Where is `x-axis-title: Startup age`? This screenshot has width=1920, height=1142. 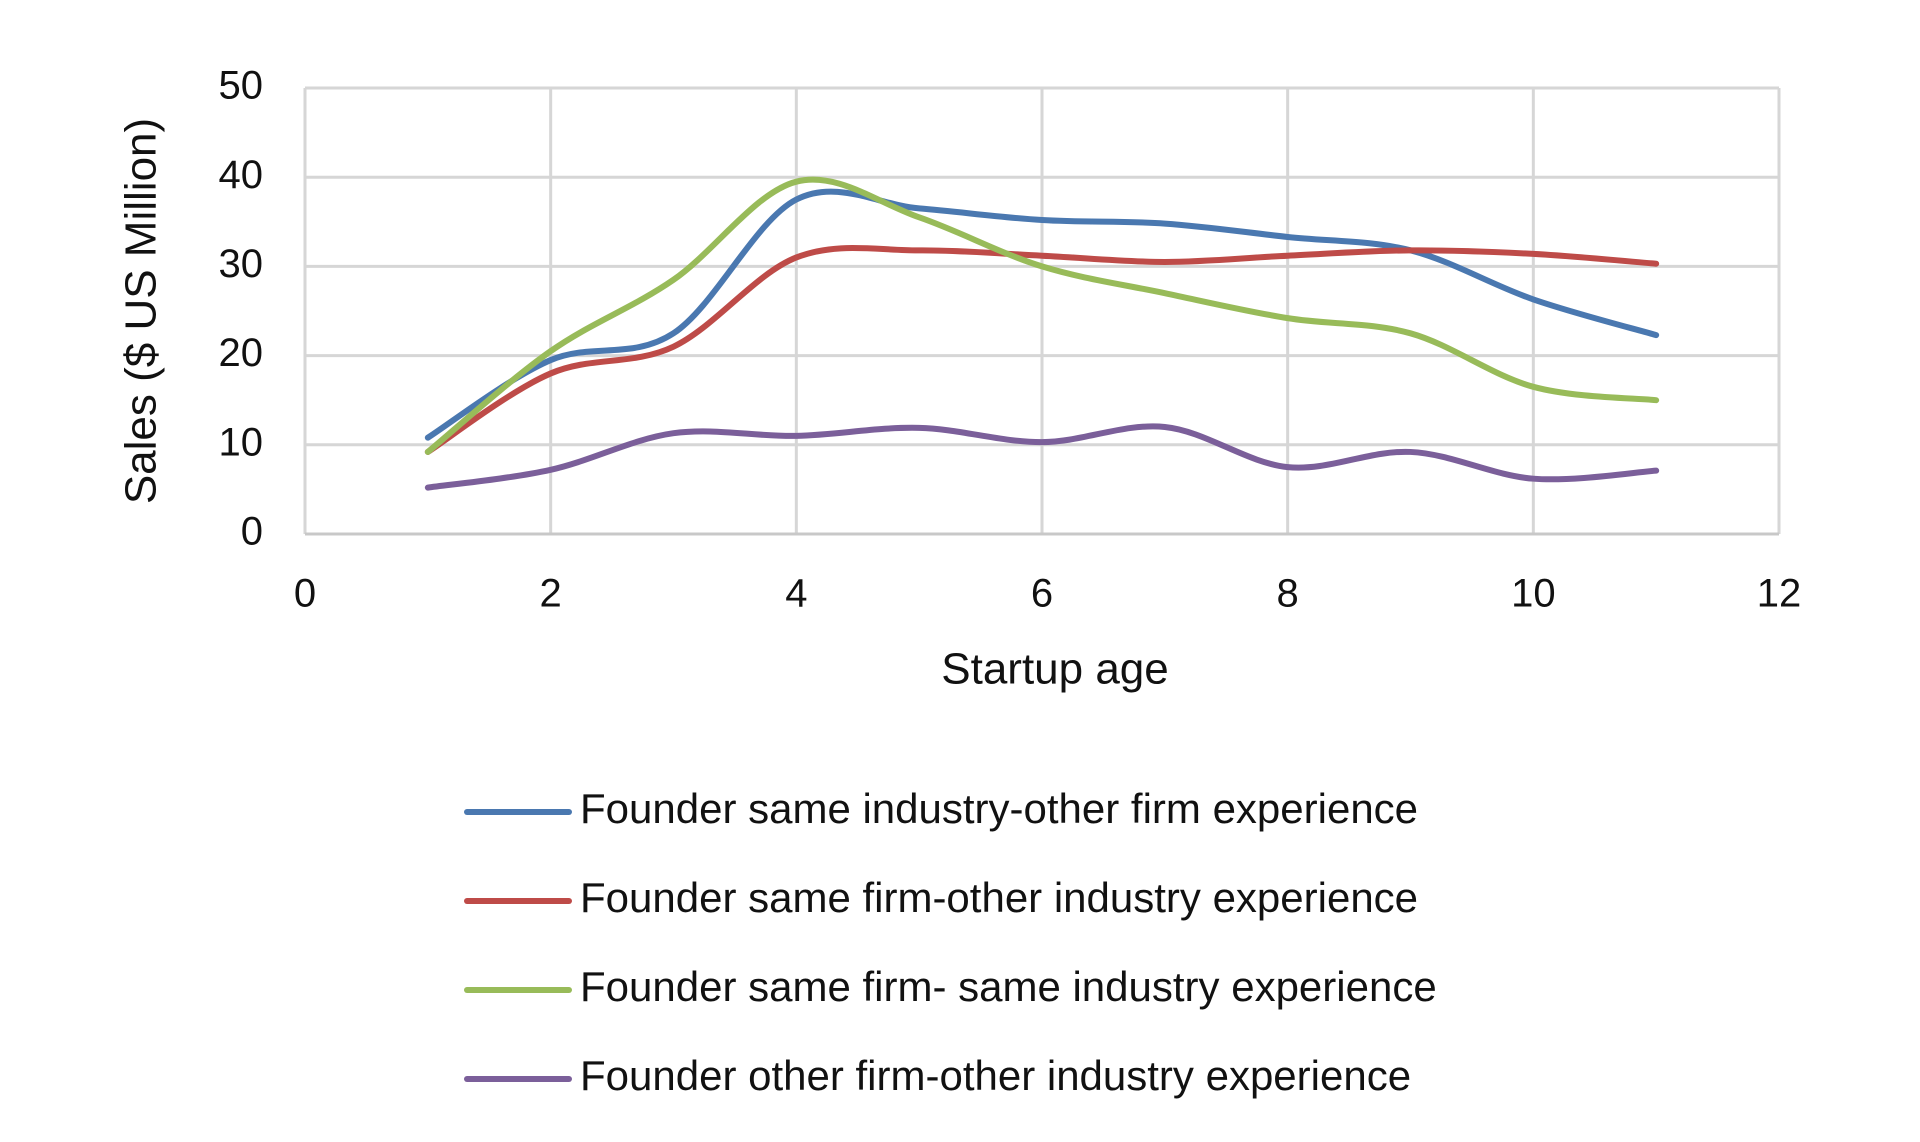 x-axis-title: Startup age is located at coordinates (1055, 669).